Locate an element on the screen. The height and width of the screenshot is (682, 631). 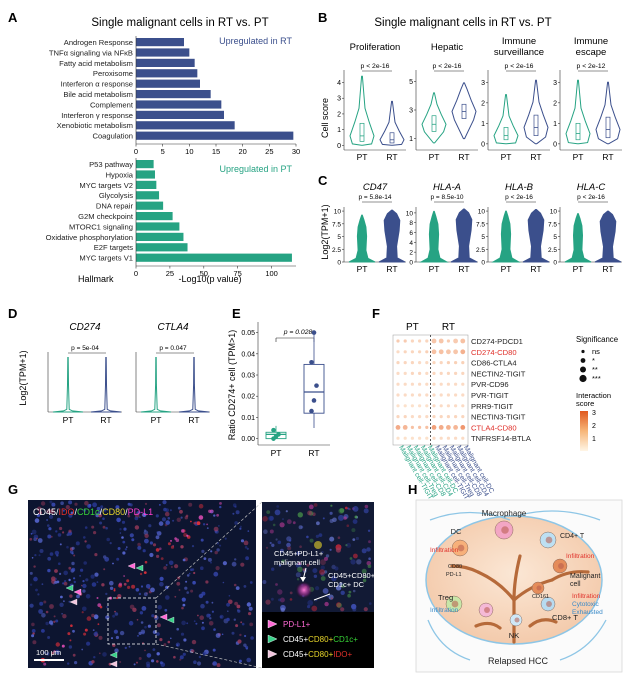
facet-title: surveillance is located at coordinates (519, 52).